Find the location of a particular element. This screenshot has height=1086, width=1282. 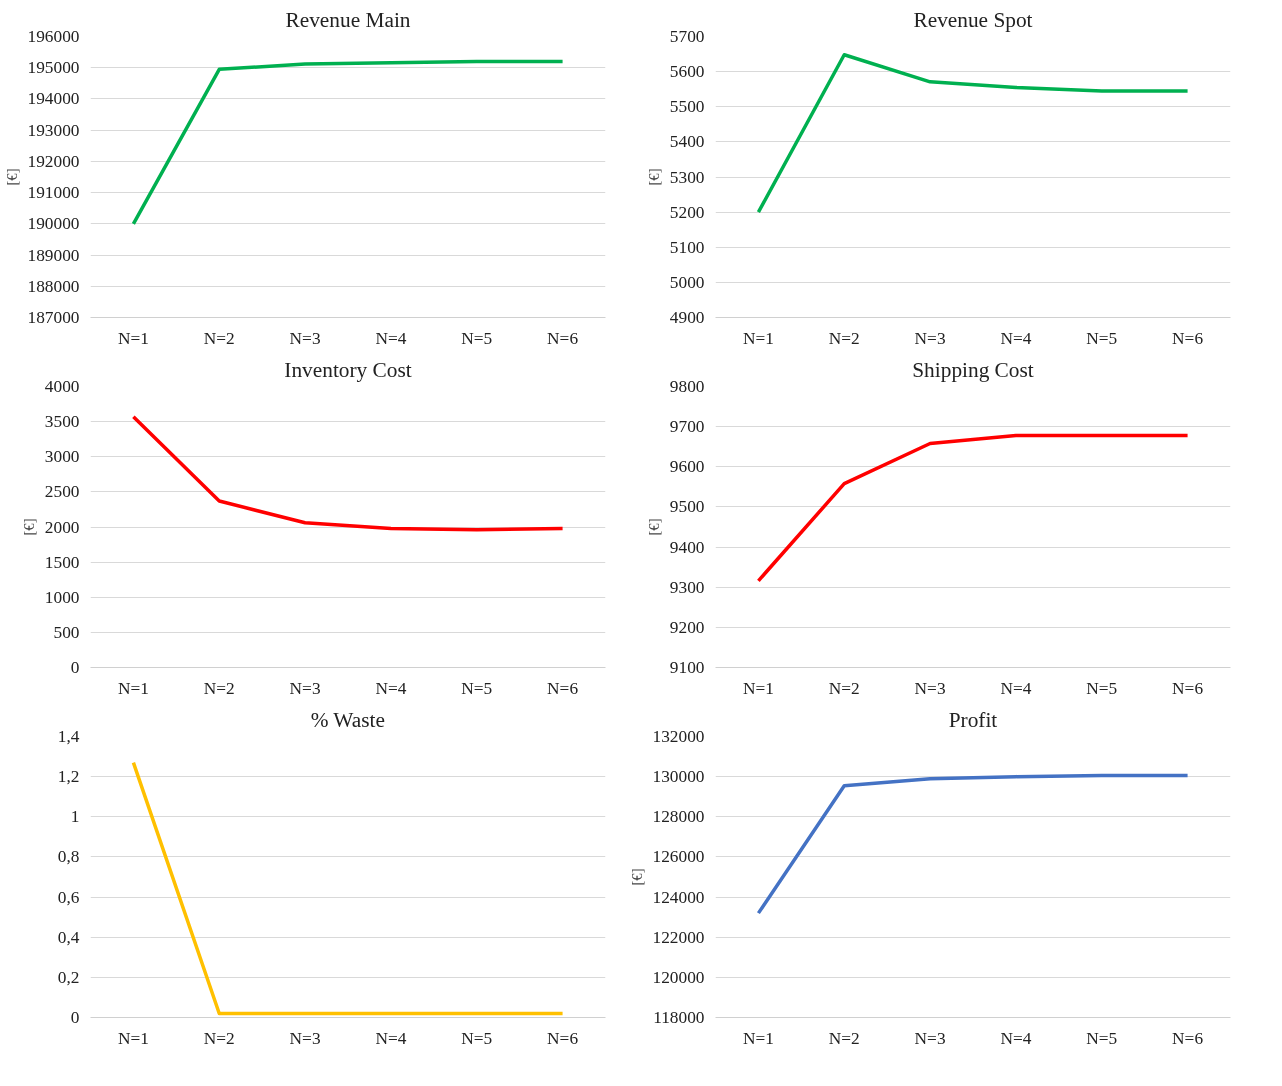

y-tick-label: 190000 is located at coordinates (53, 224).